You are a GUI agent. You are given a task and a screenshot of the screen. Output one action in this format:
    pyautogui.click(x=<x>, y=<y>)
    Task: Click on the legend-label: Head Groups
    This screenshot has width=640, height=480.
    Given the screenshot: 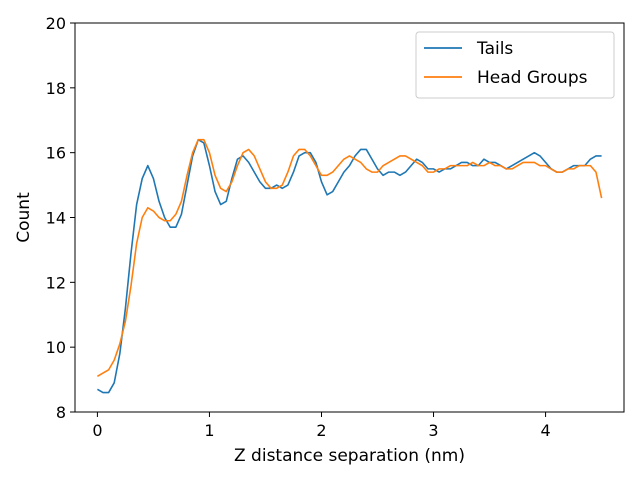 What is the action you would take?
    pyautogui.click(x=532, y=78)
    